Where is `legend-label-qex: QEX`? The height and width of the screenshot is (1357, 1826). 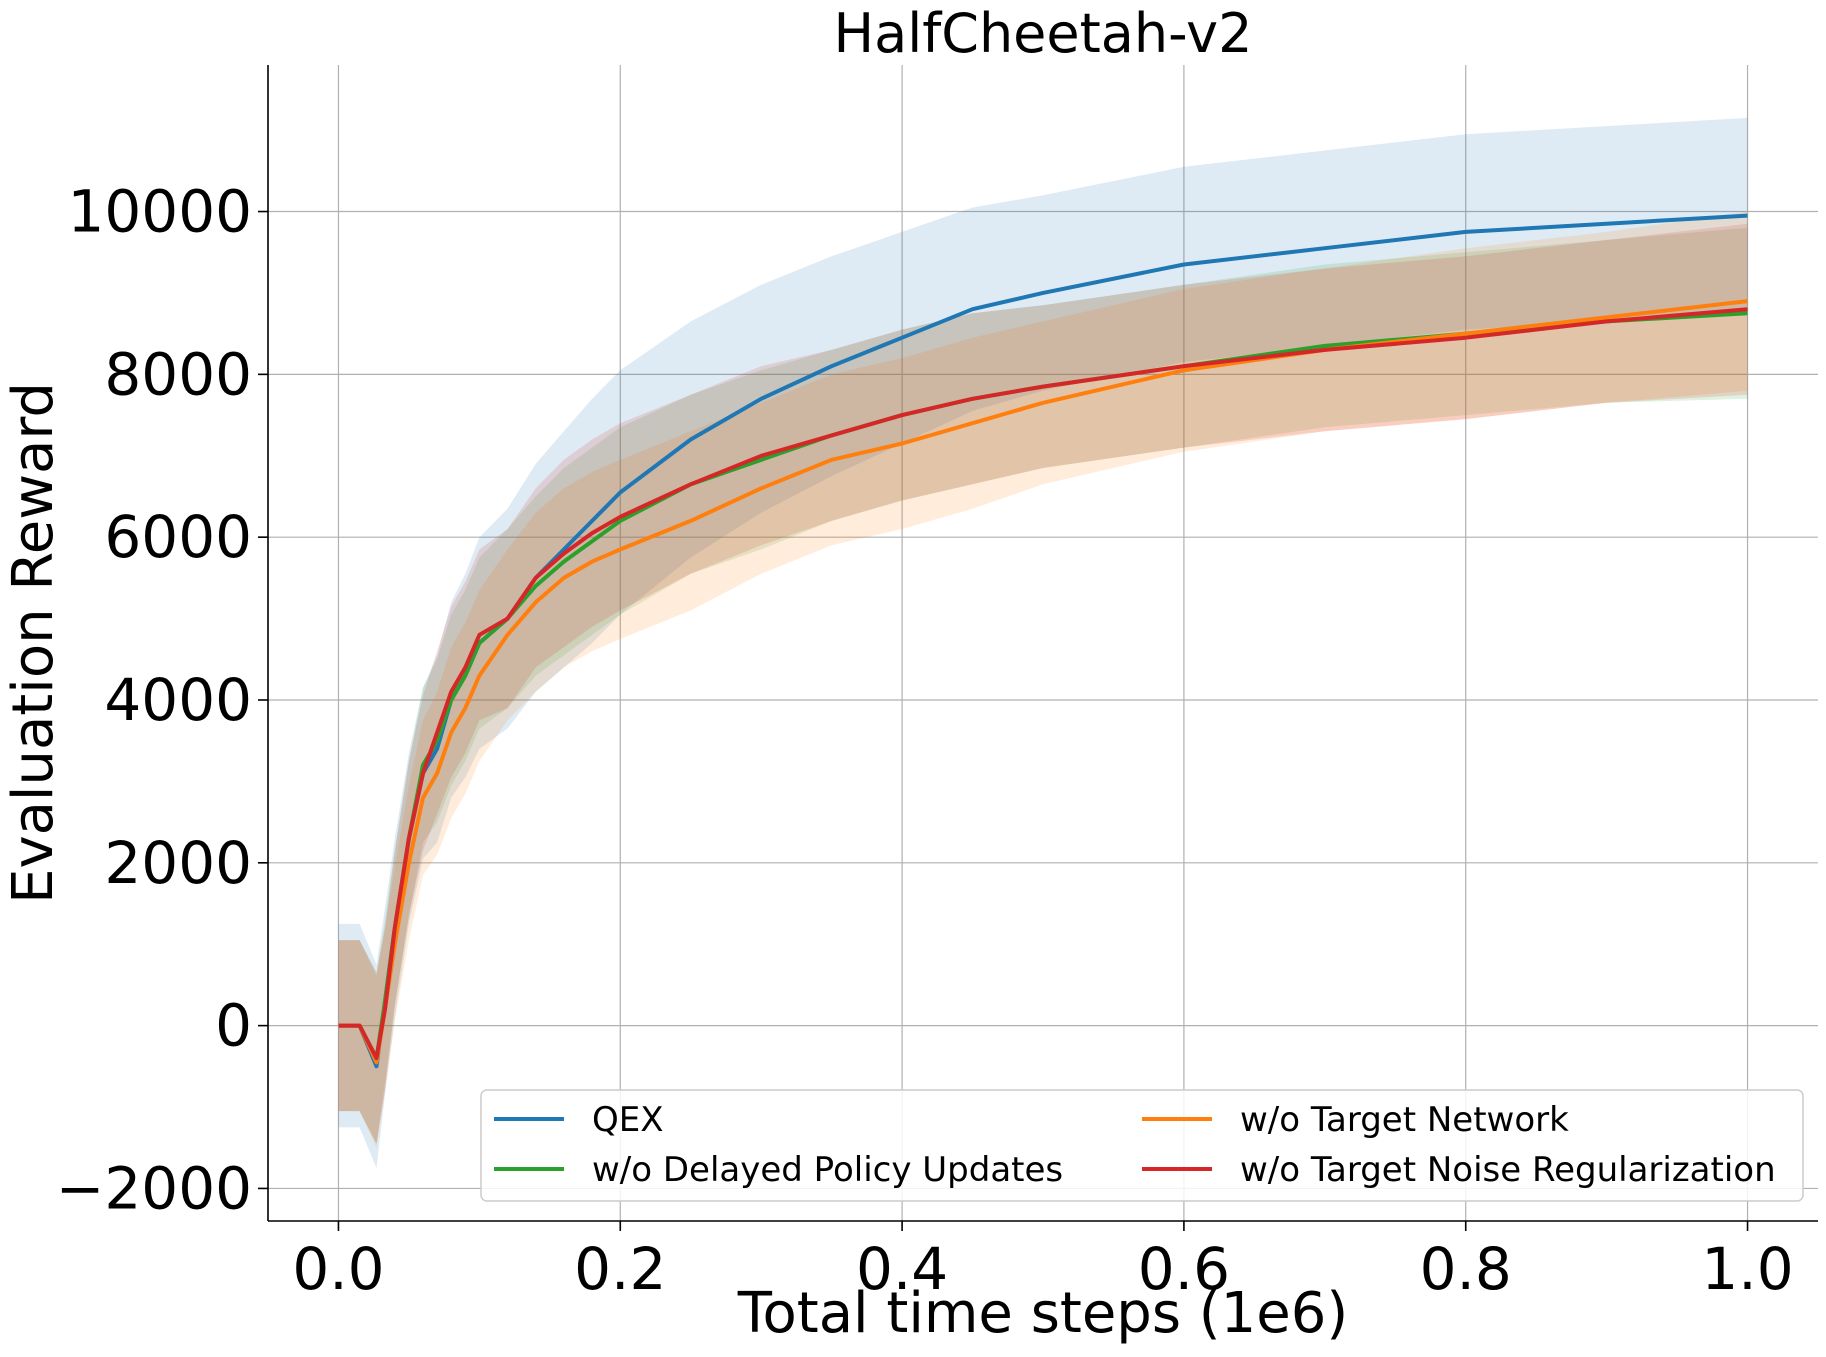
legend-label-qex: QEX is located at coordinates (628, 1120).